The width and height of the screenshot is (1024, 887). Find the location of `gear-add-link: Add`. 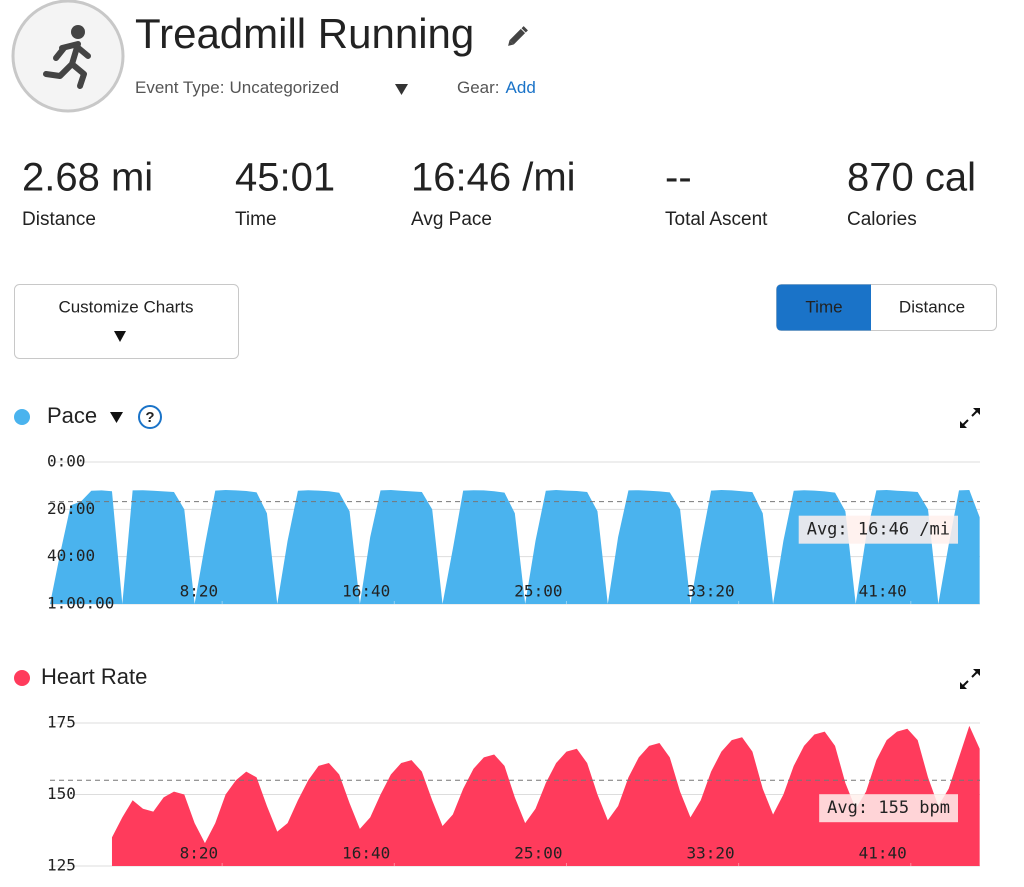

gear-add-link: Add is located at coordinates (521, 87).